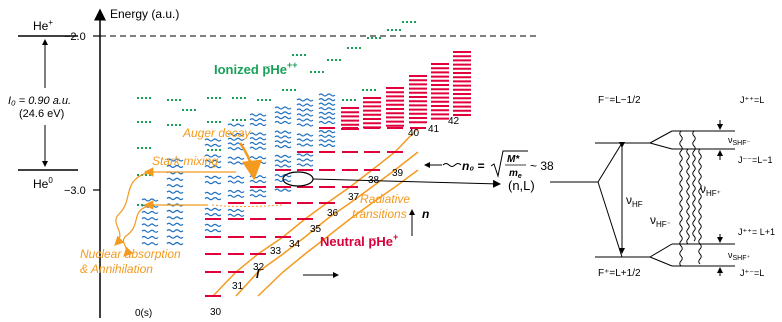  What do you see at coordinates (660, 221) in the screenshot?
I see `nu-hf-minus-label: νHF⁻` at bounding box center [660, 221].